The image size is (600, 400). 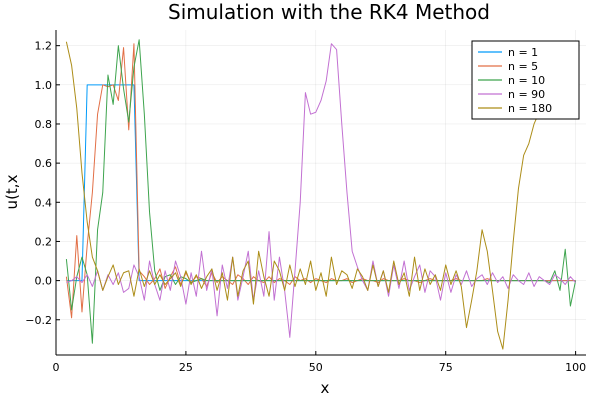 I want to click on y-tick-label: 1.0, so click(x=44, y=85).